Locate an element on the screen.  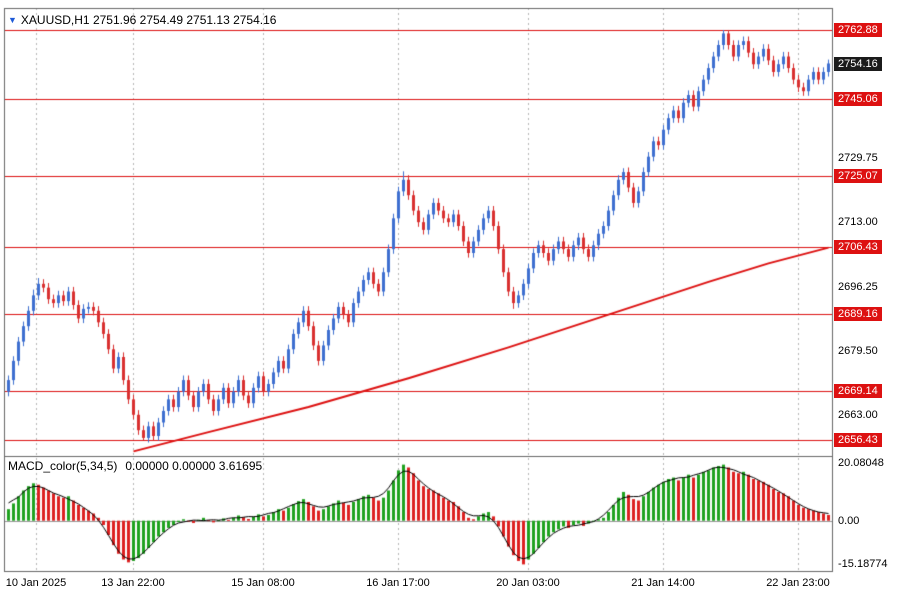
macd-tick-label: 20.08048 is located at coordinates (861, 463).